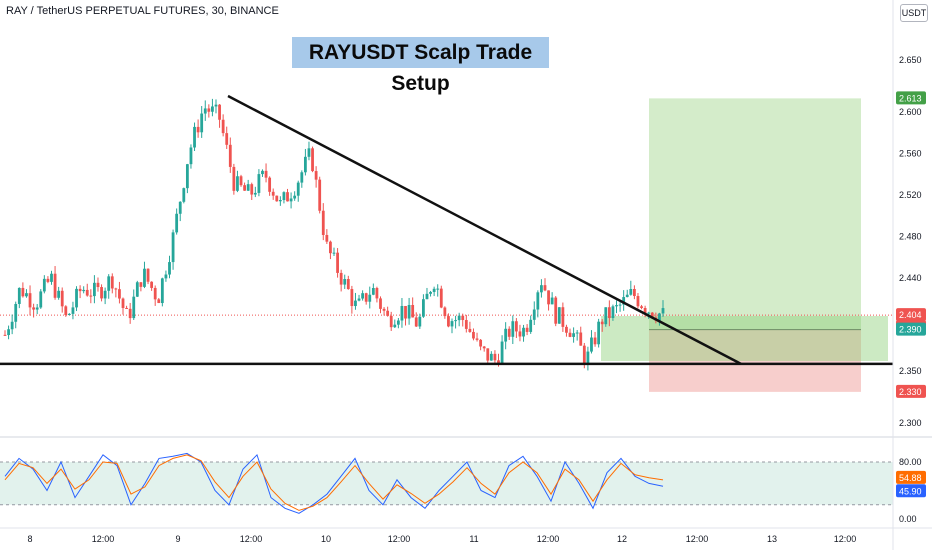 The width and height of the screenshot is (932, 550). Describe the element at coordinates (772, 539) in the screenshot. I see `time-tick-label: 13` at that location.